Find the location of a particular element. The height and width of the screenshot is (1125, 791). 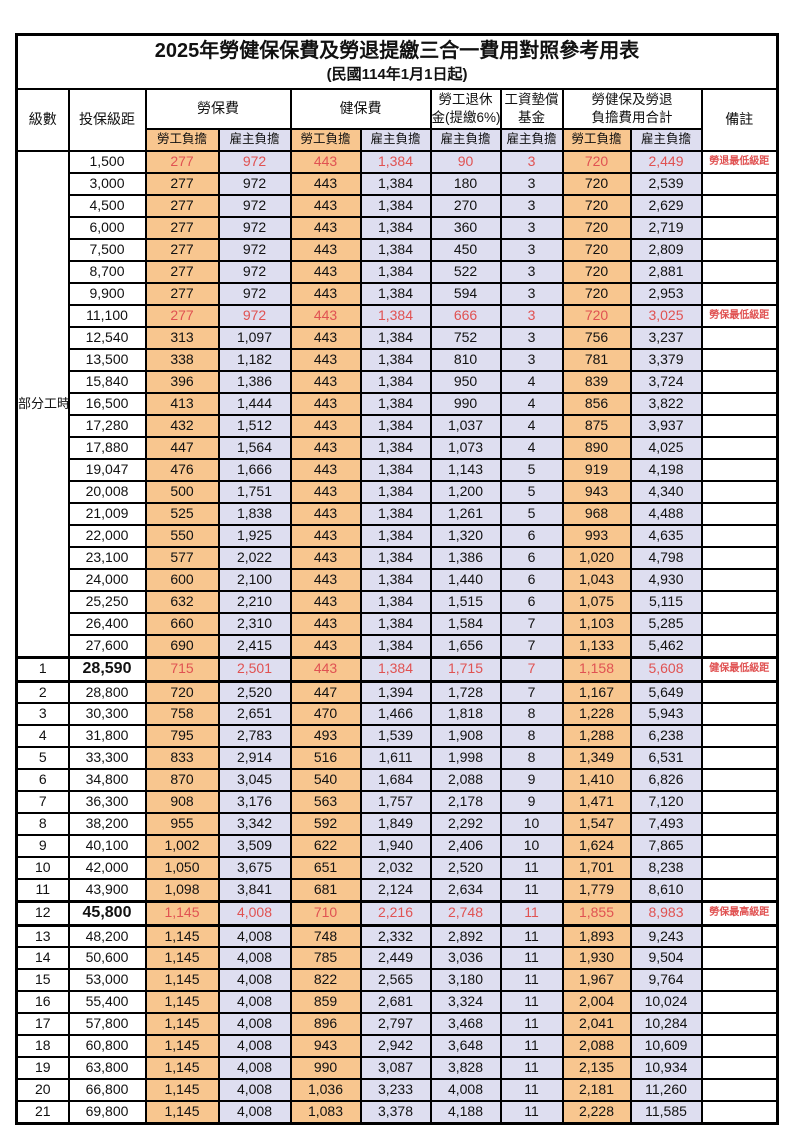

total-employer-cell: 4,198 is located at coordinates (666, 470).